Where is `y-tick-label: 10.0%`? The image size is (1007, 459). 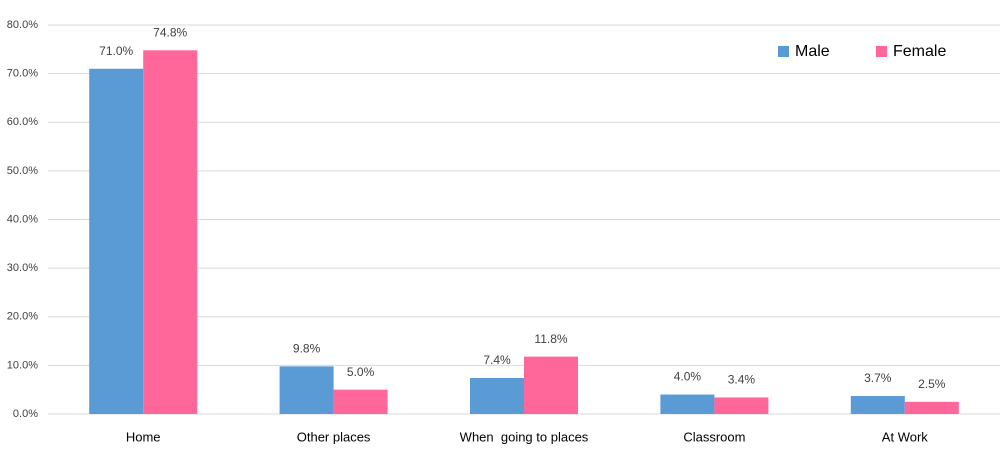
y-tick-label: 10.0% is located at coordinates (22, 365).